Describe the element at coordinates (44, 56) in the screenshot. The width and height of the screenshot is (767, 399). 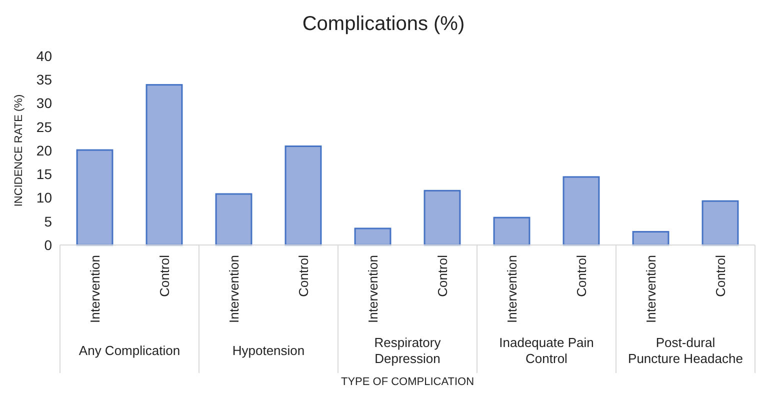
I see `y-tick-label: 40` at that location.